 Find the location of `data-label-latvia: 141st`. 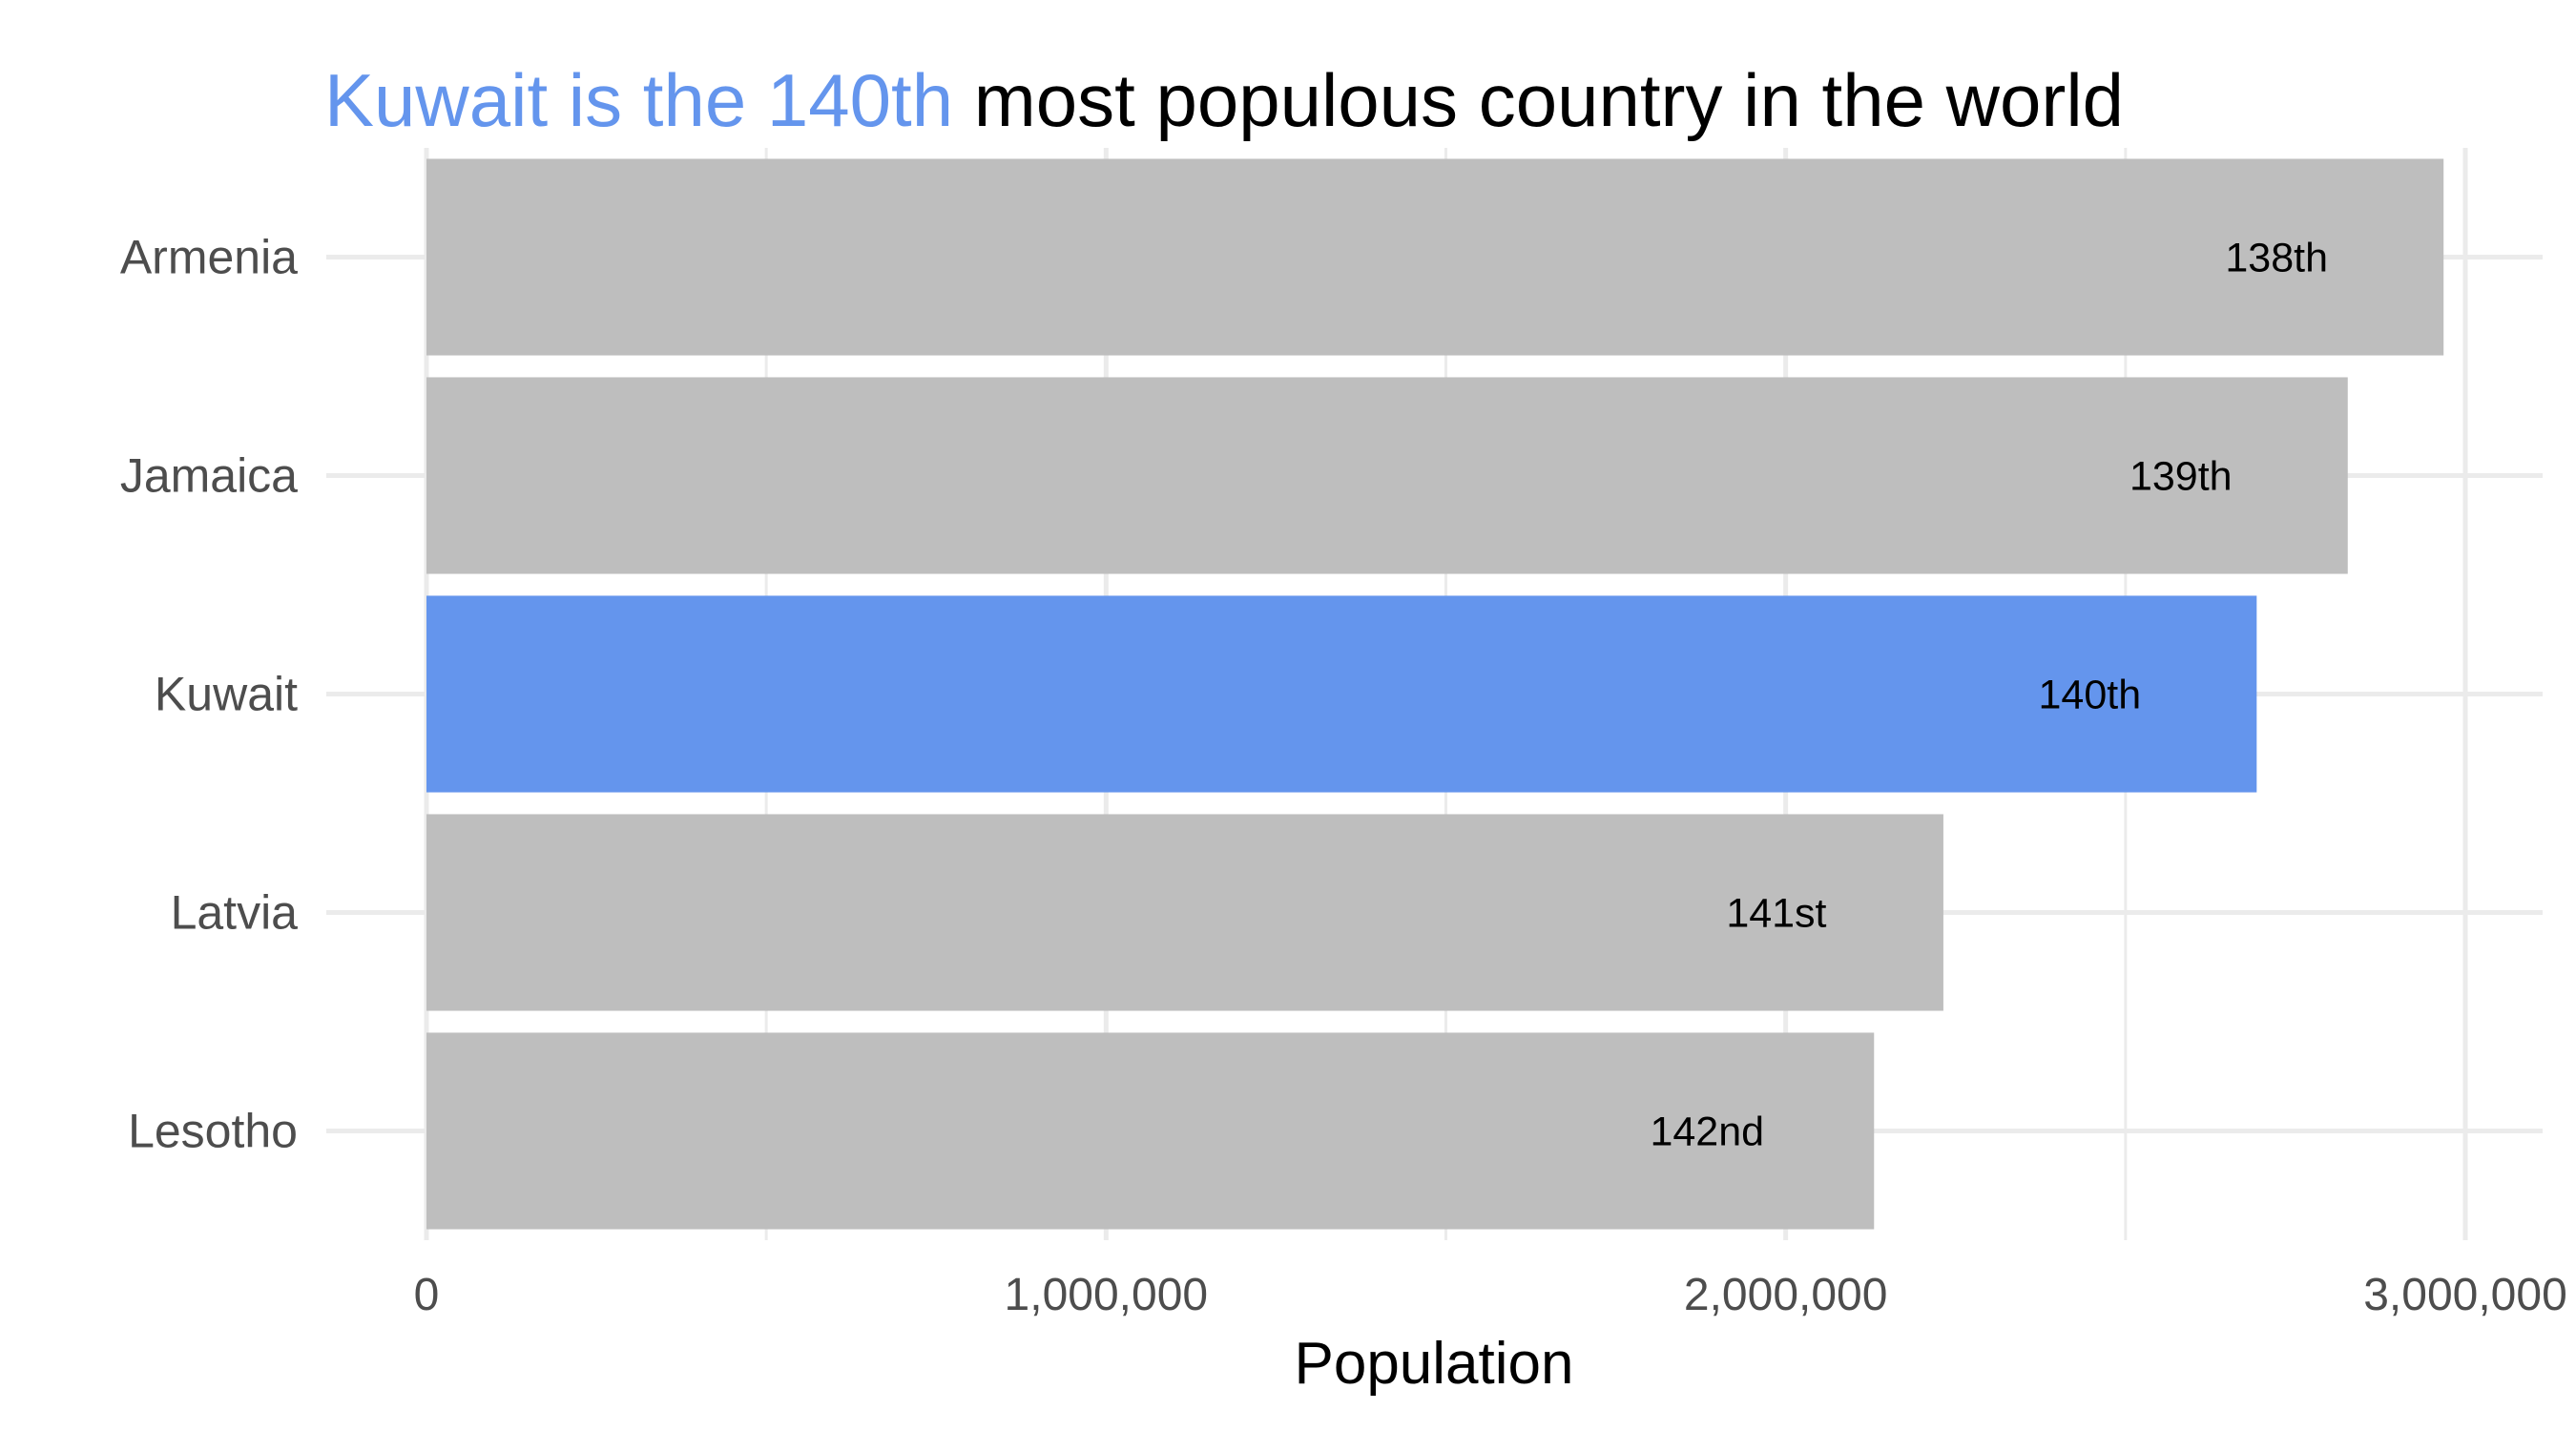

data-label-latvia: 141st is located at coordinates (1776, 914).